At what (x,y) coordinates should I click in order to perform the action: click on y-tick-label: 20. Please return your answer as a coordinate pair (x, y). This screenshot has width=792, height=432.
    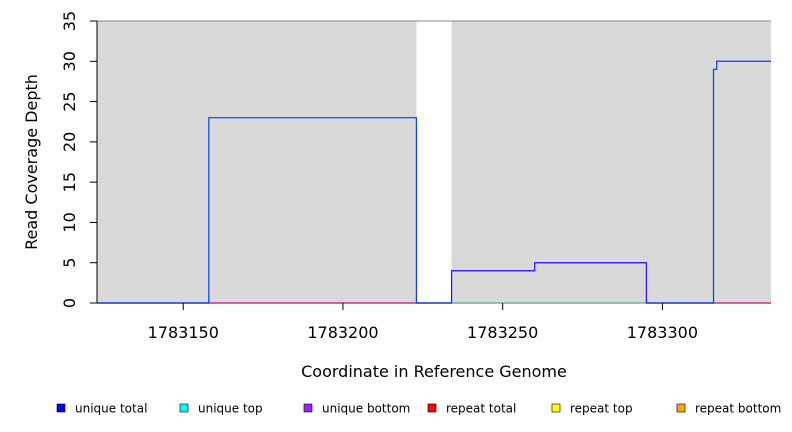
    Looking at the image, I should click on (69, 142).